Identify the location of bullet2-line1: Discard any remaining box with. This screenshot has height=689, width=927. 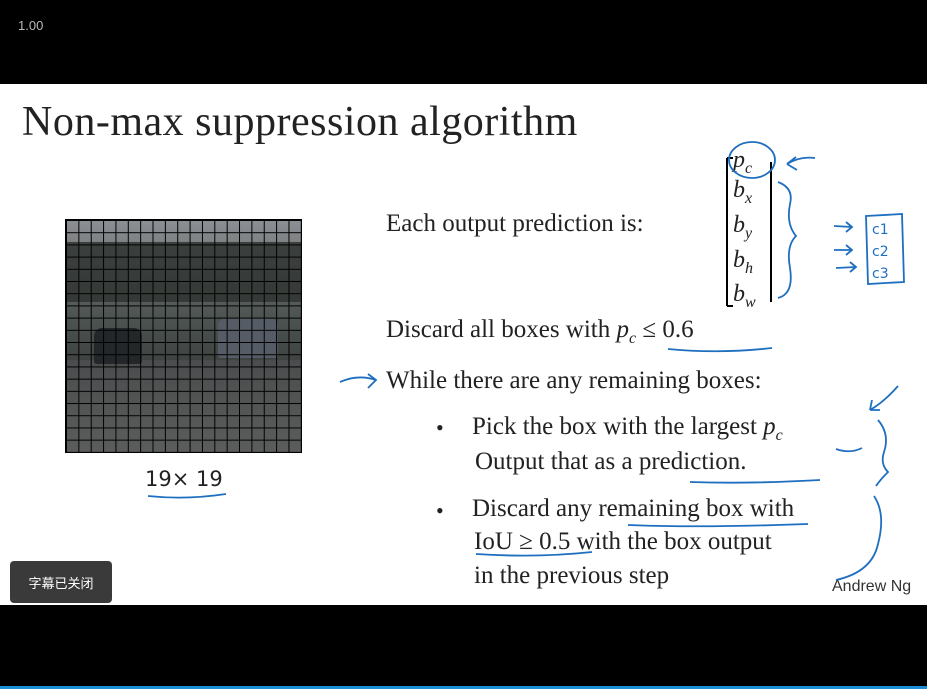
(633, 508).